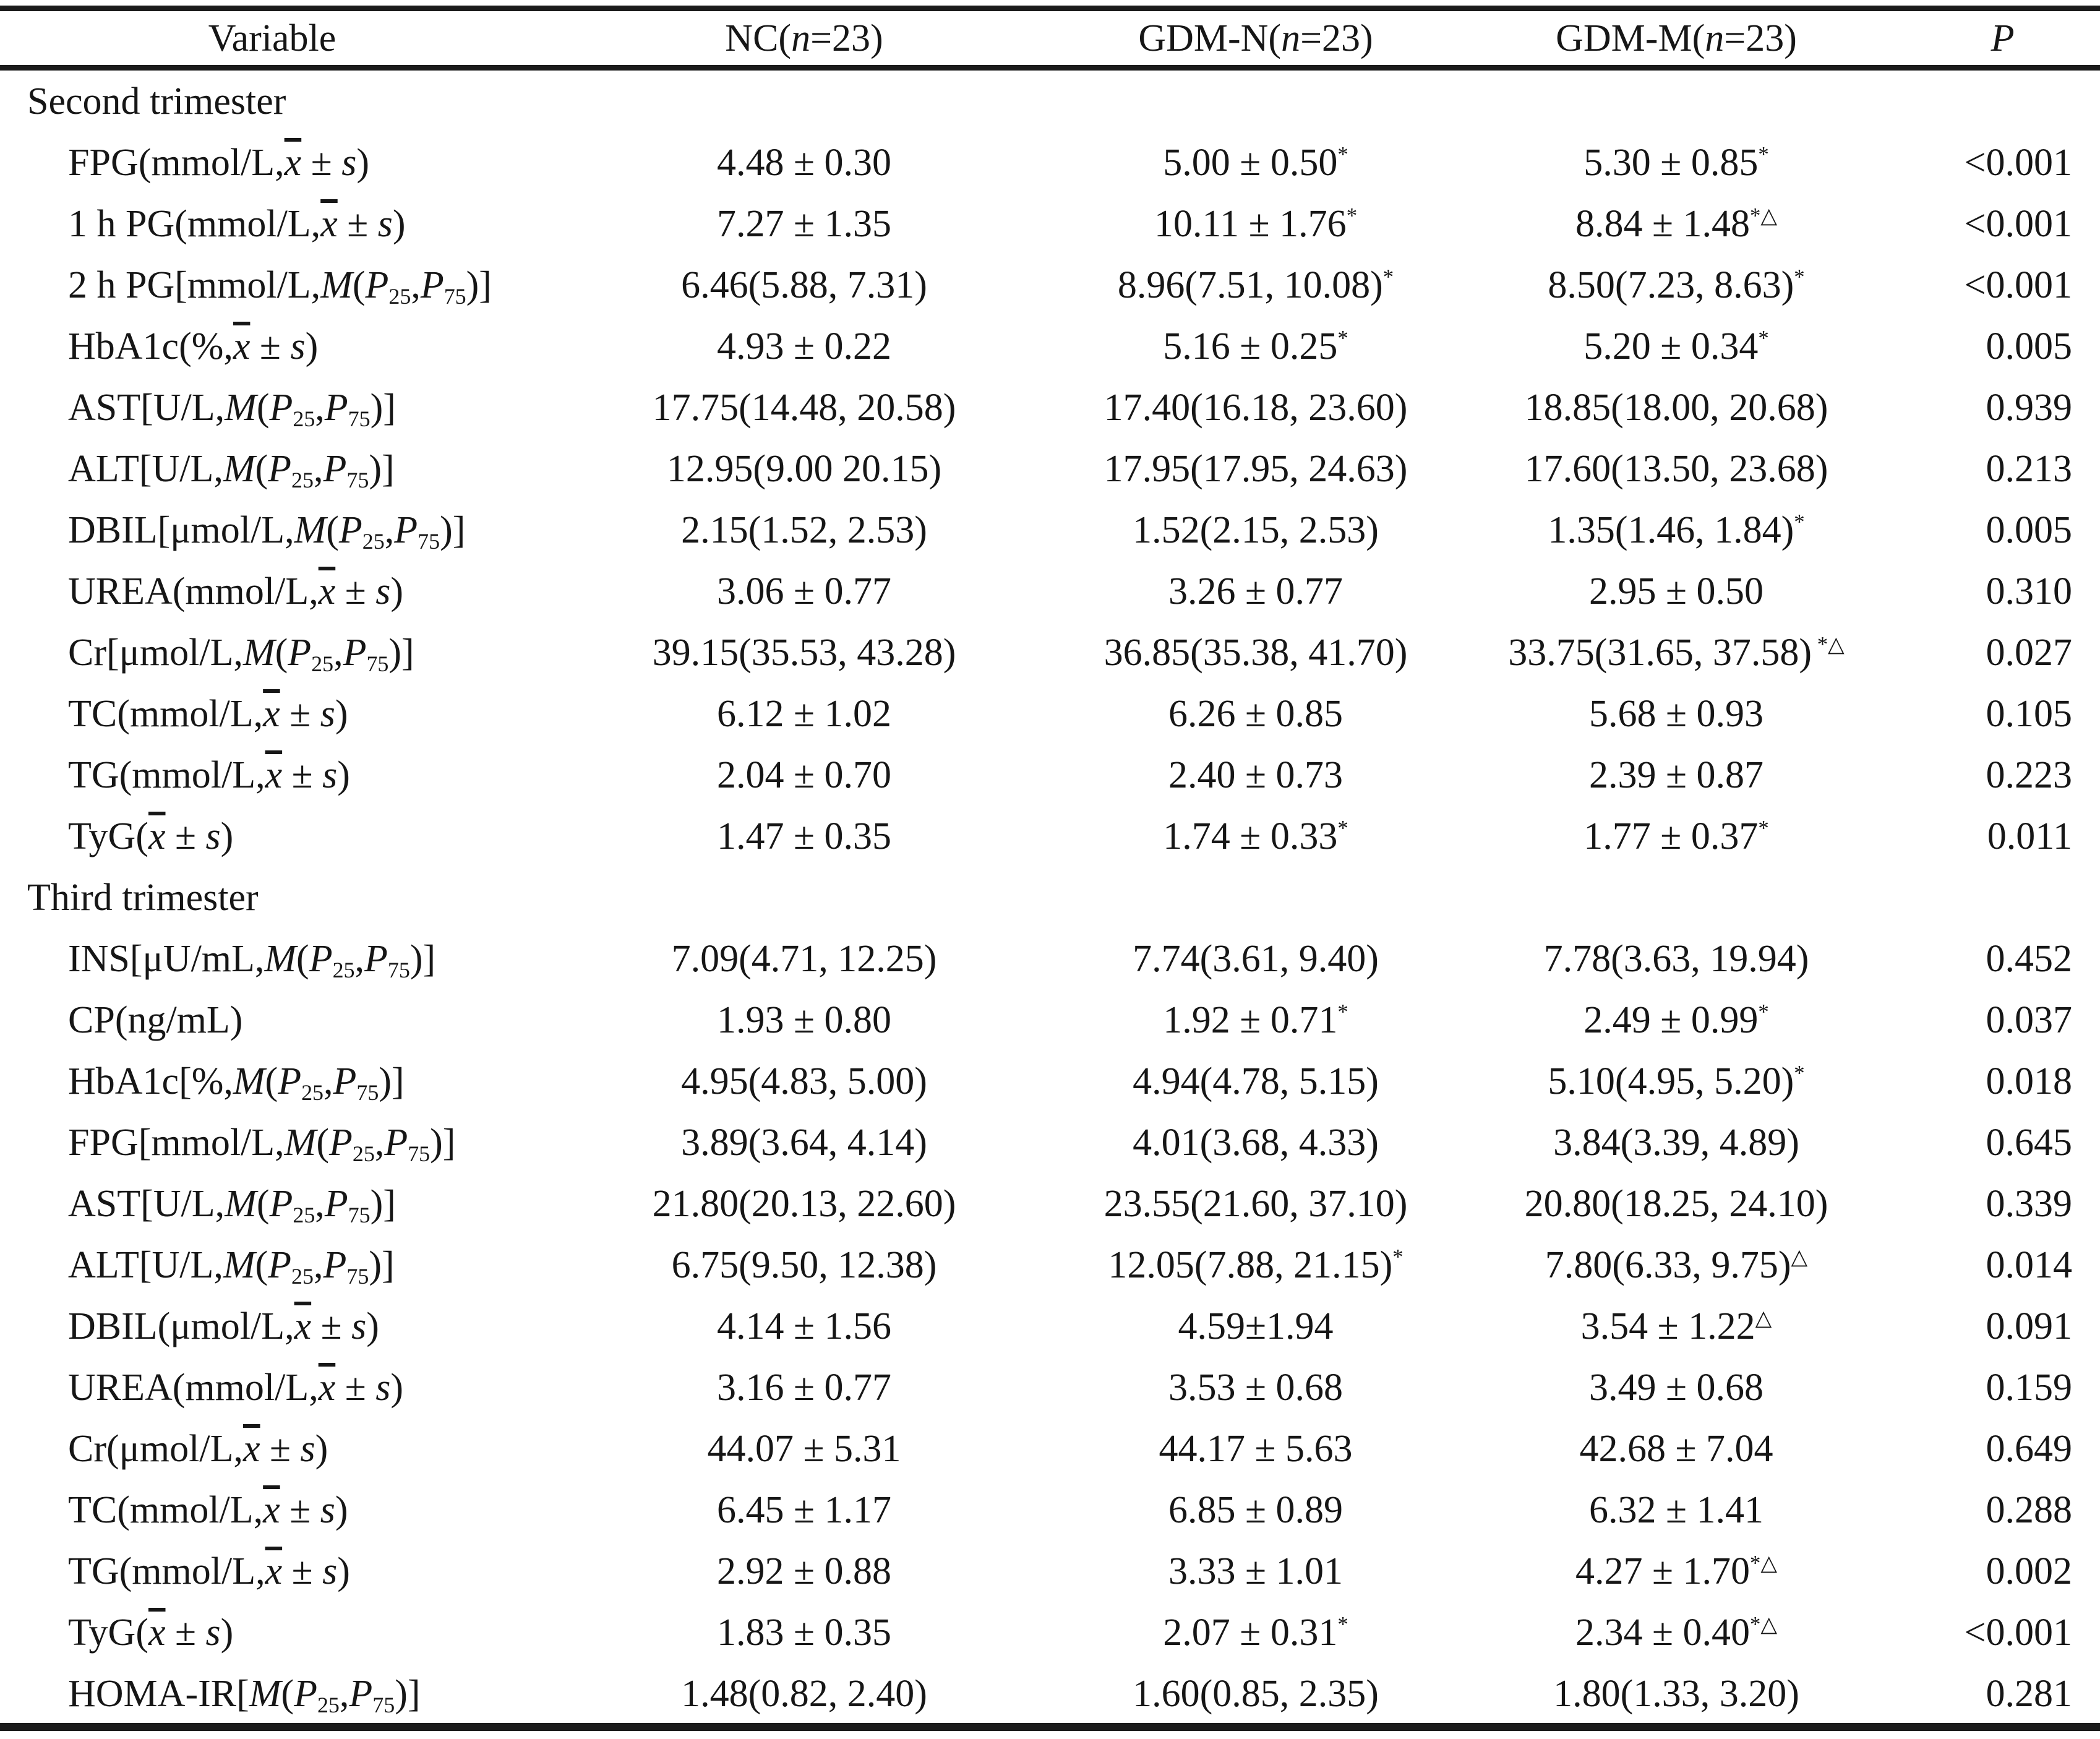 The height and width of the screenshot is (1739, 2100). What do you see at coordinates (1256, 1326) in the screenshot?
I see `cell-gdm-n: 4.59±1.94` at bounding box center [1256, 1326].